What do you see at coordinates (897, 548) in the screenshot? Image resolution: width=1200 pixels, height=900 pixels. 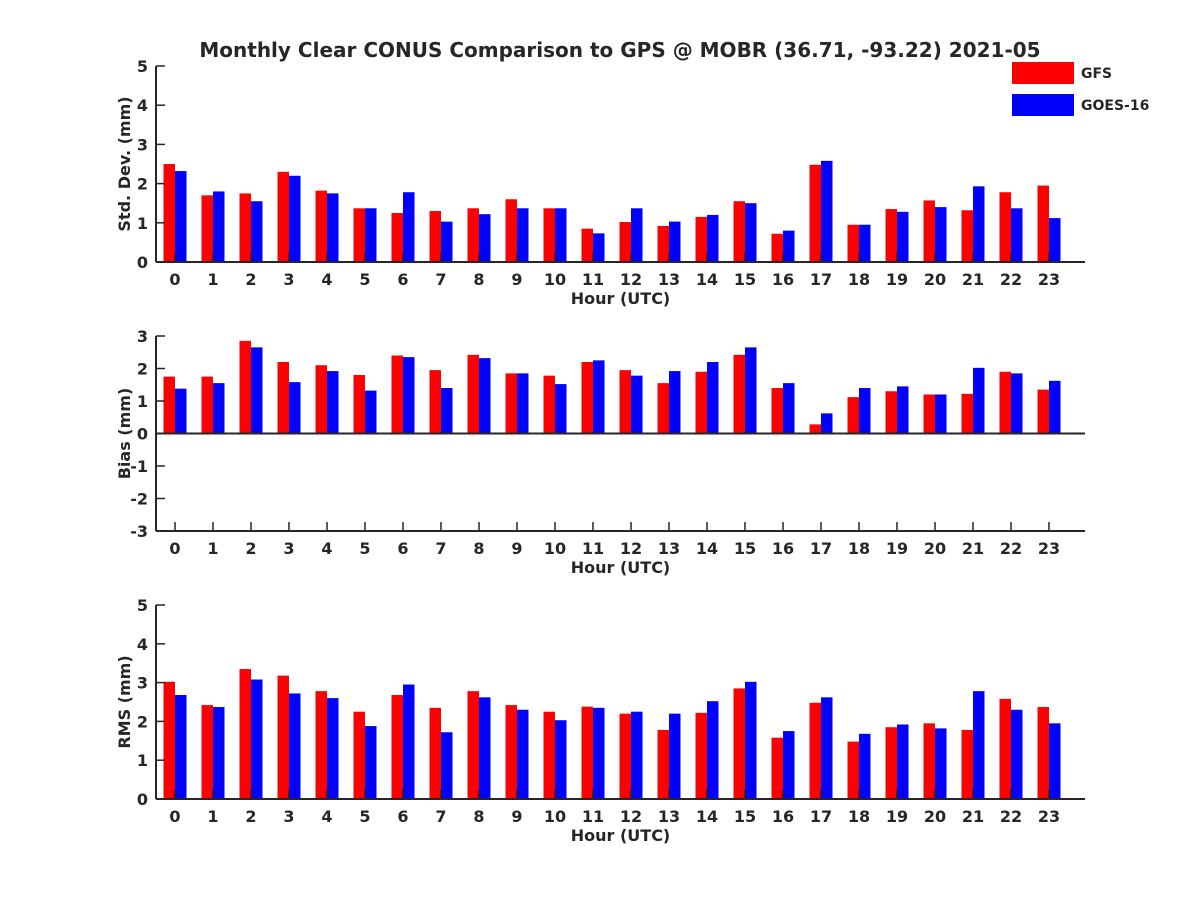 I see `x-tick-label: 19` at bounding box center [897, 548].